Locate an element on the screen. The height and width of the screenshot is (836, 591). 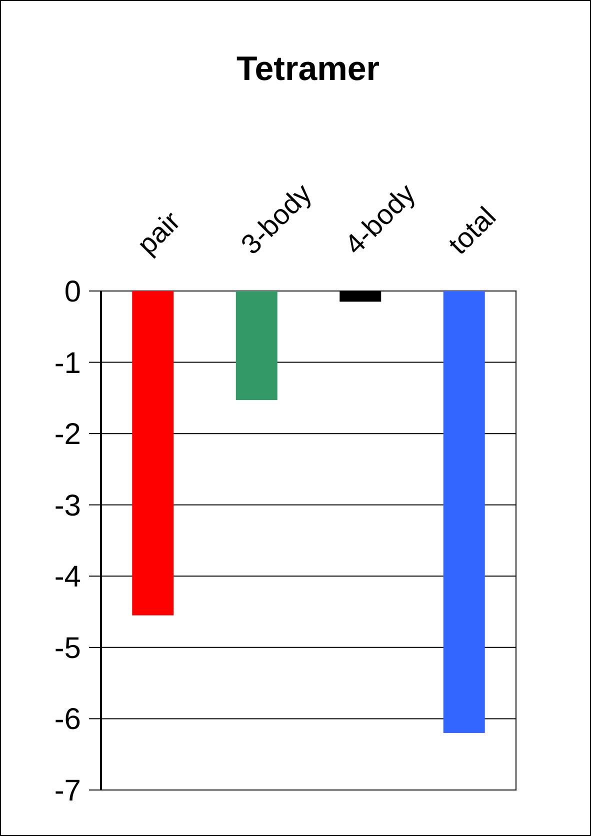
y-tick-label: -3 is located at coordinates (67, 505).